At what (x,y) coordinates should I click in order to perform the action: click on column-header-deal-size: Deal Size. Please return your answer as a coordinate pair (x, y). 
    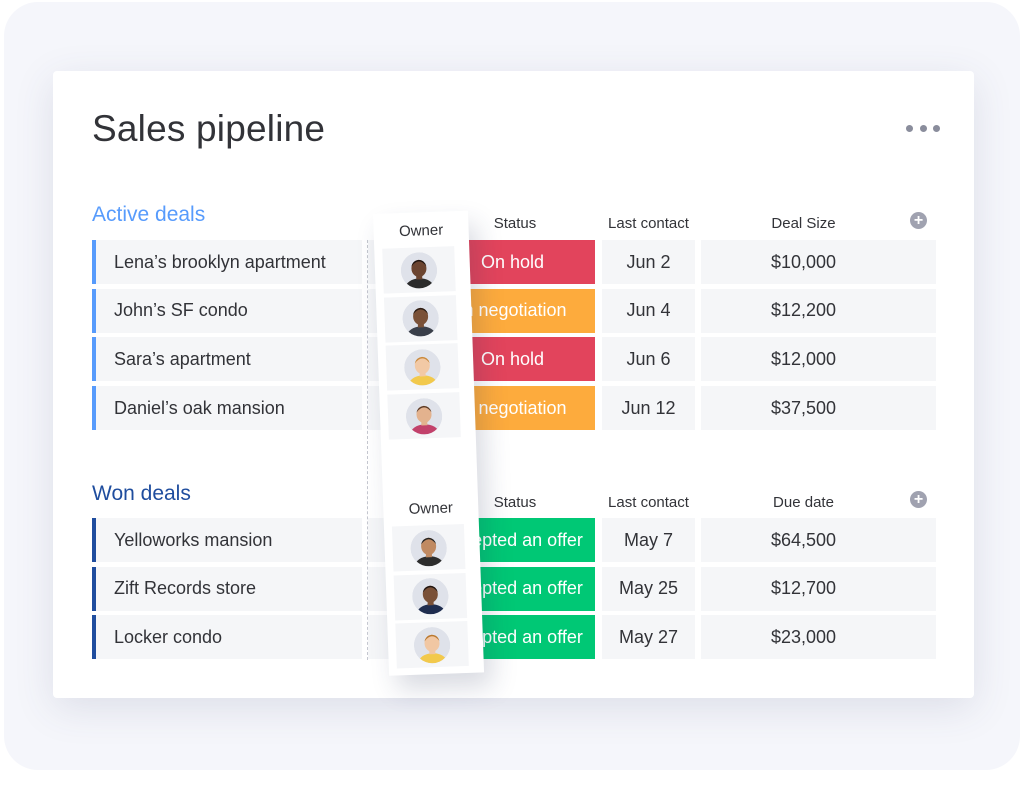
    Looking at the image, I should click on (803, 223).